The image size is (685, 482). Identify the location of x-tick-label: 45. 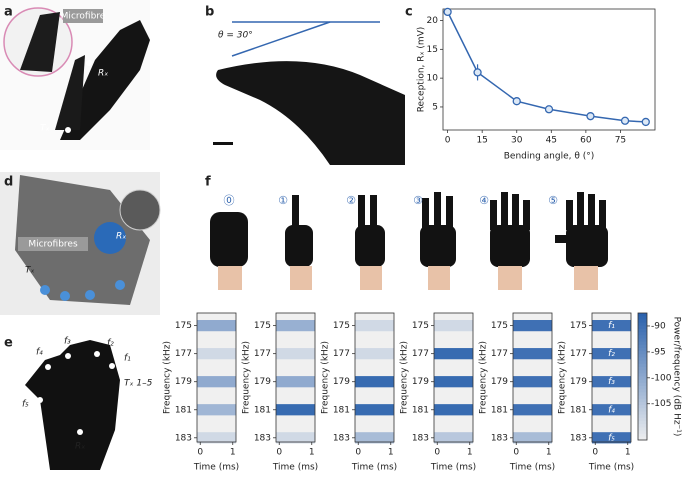
(551, 141).